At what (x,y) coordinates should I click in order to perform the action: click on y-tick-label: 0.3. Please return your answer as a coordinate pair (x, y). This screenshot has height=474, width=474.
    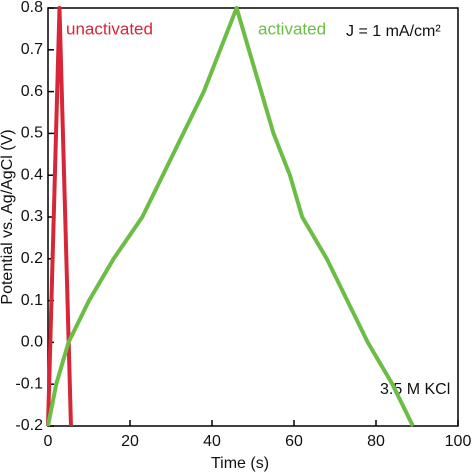
    Looking at the image, I should click on (32, 216).